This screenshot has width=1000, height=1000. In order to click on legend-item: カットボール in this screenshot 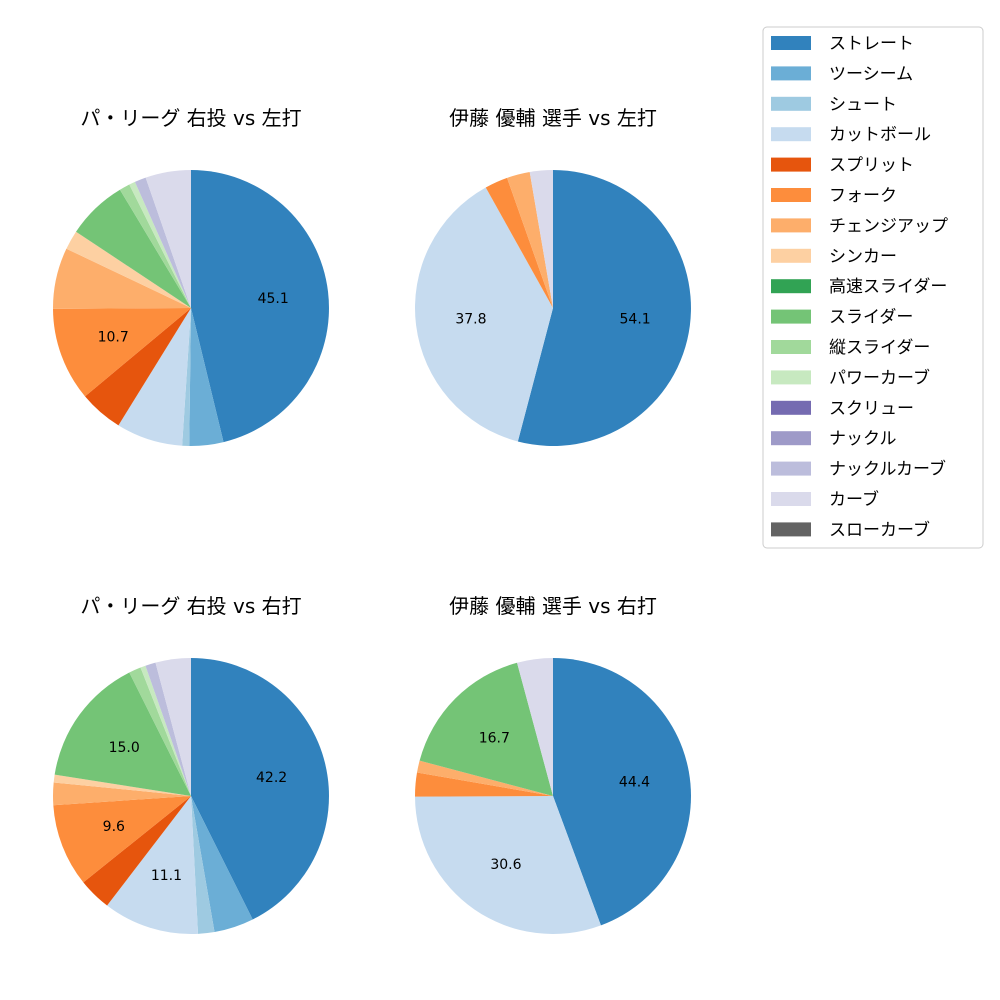, I will do `click(851, 135)`.